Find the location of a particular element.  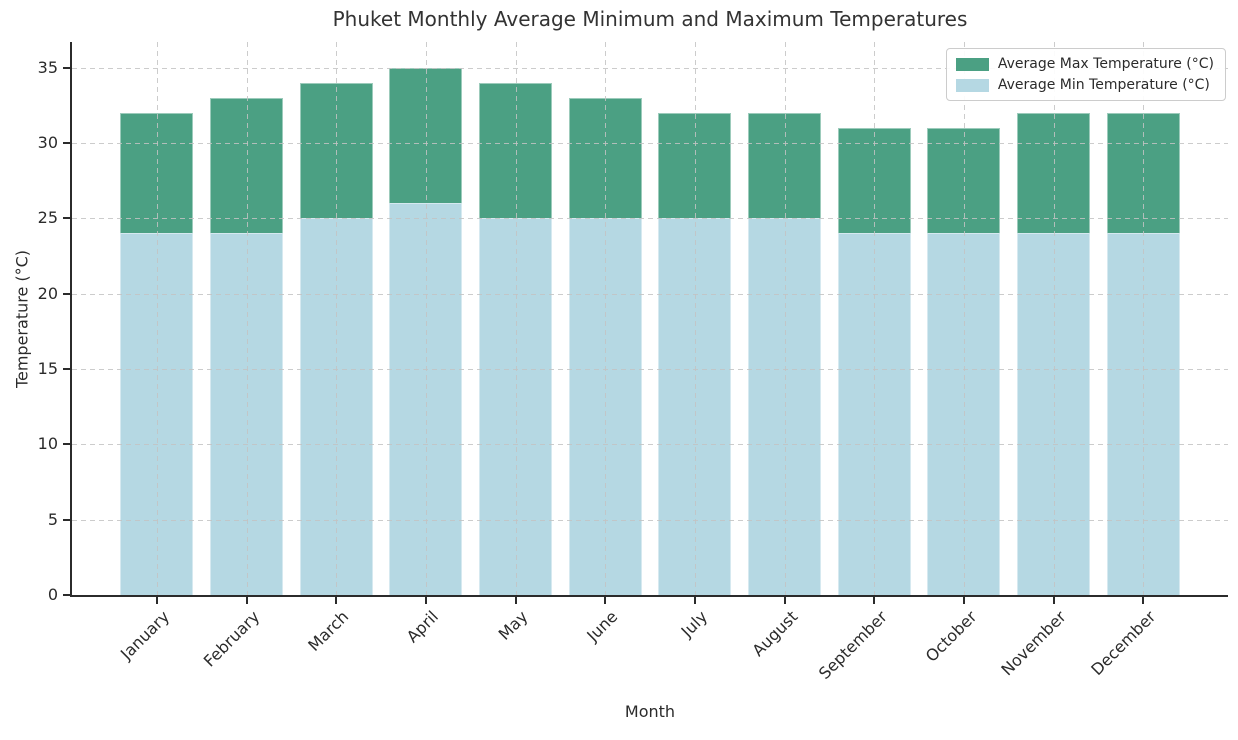

v-gridline-december is located at coordinates (1144, 318).